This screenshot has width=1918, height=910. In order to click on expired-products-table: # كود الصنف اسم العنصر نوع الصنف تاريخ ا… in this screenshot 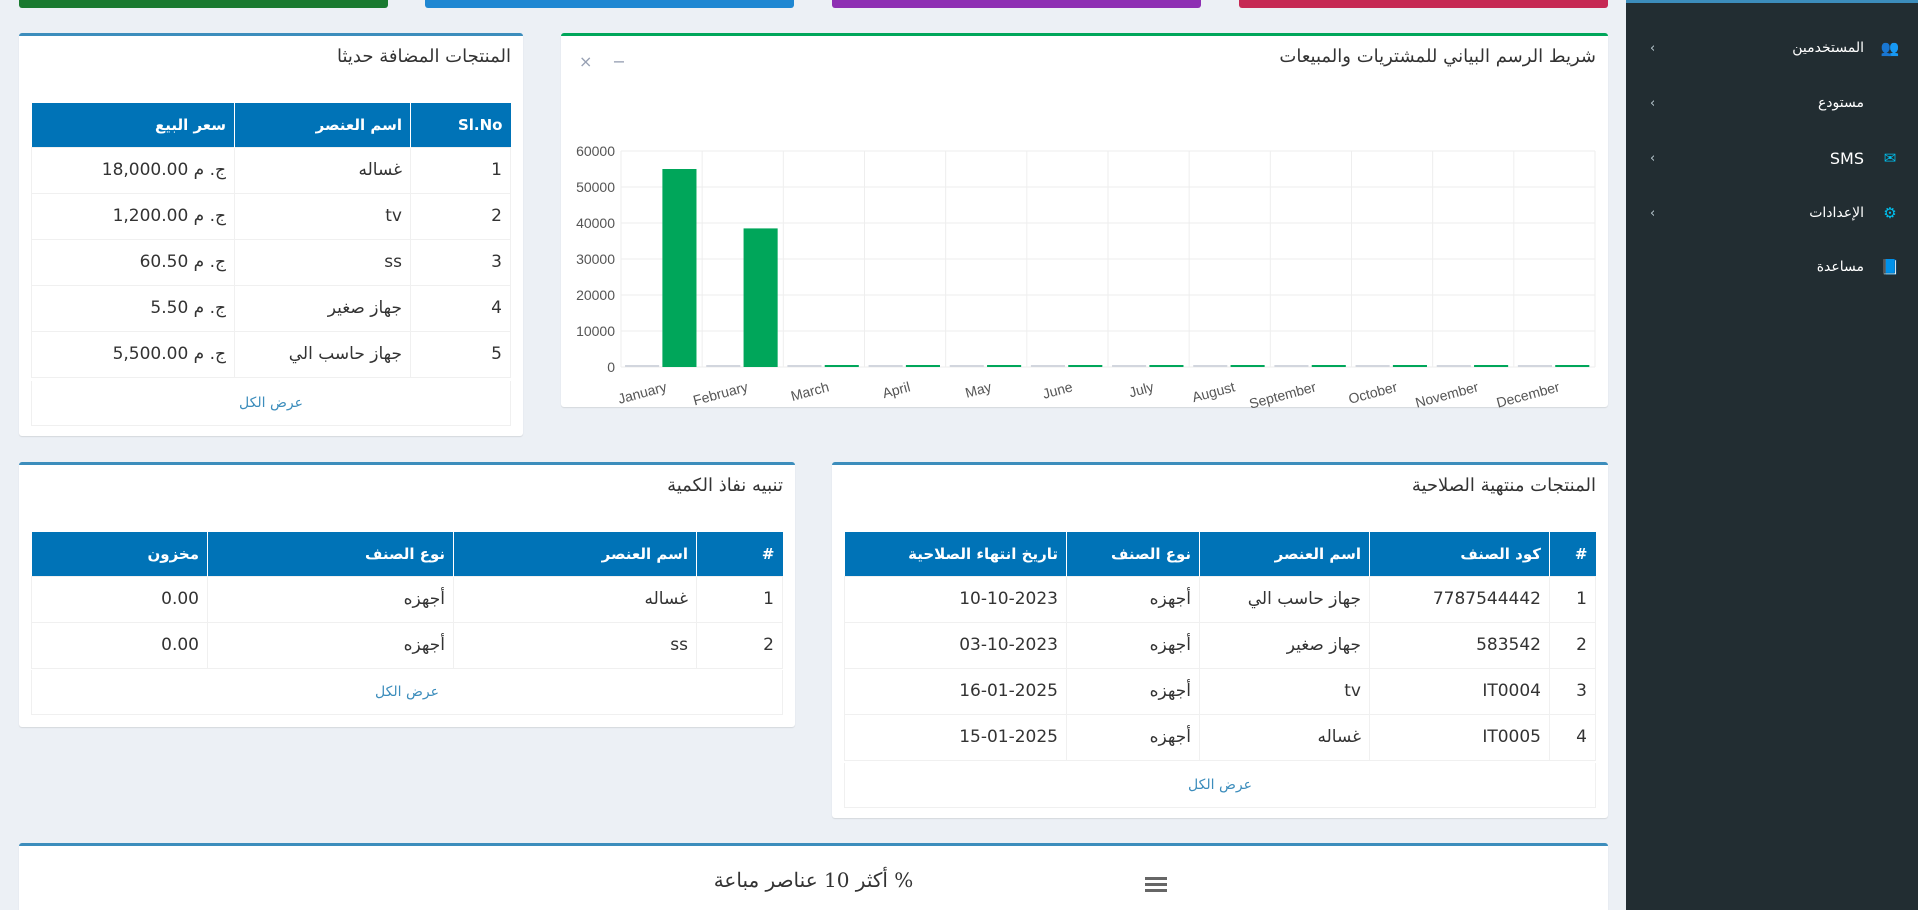, I will do `click(1220, 646)`.